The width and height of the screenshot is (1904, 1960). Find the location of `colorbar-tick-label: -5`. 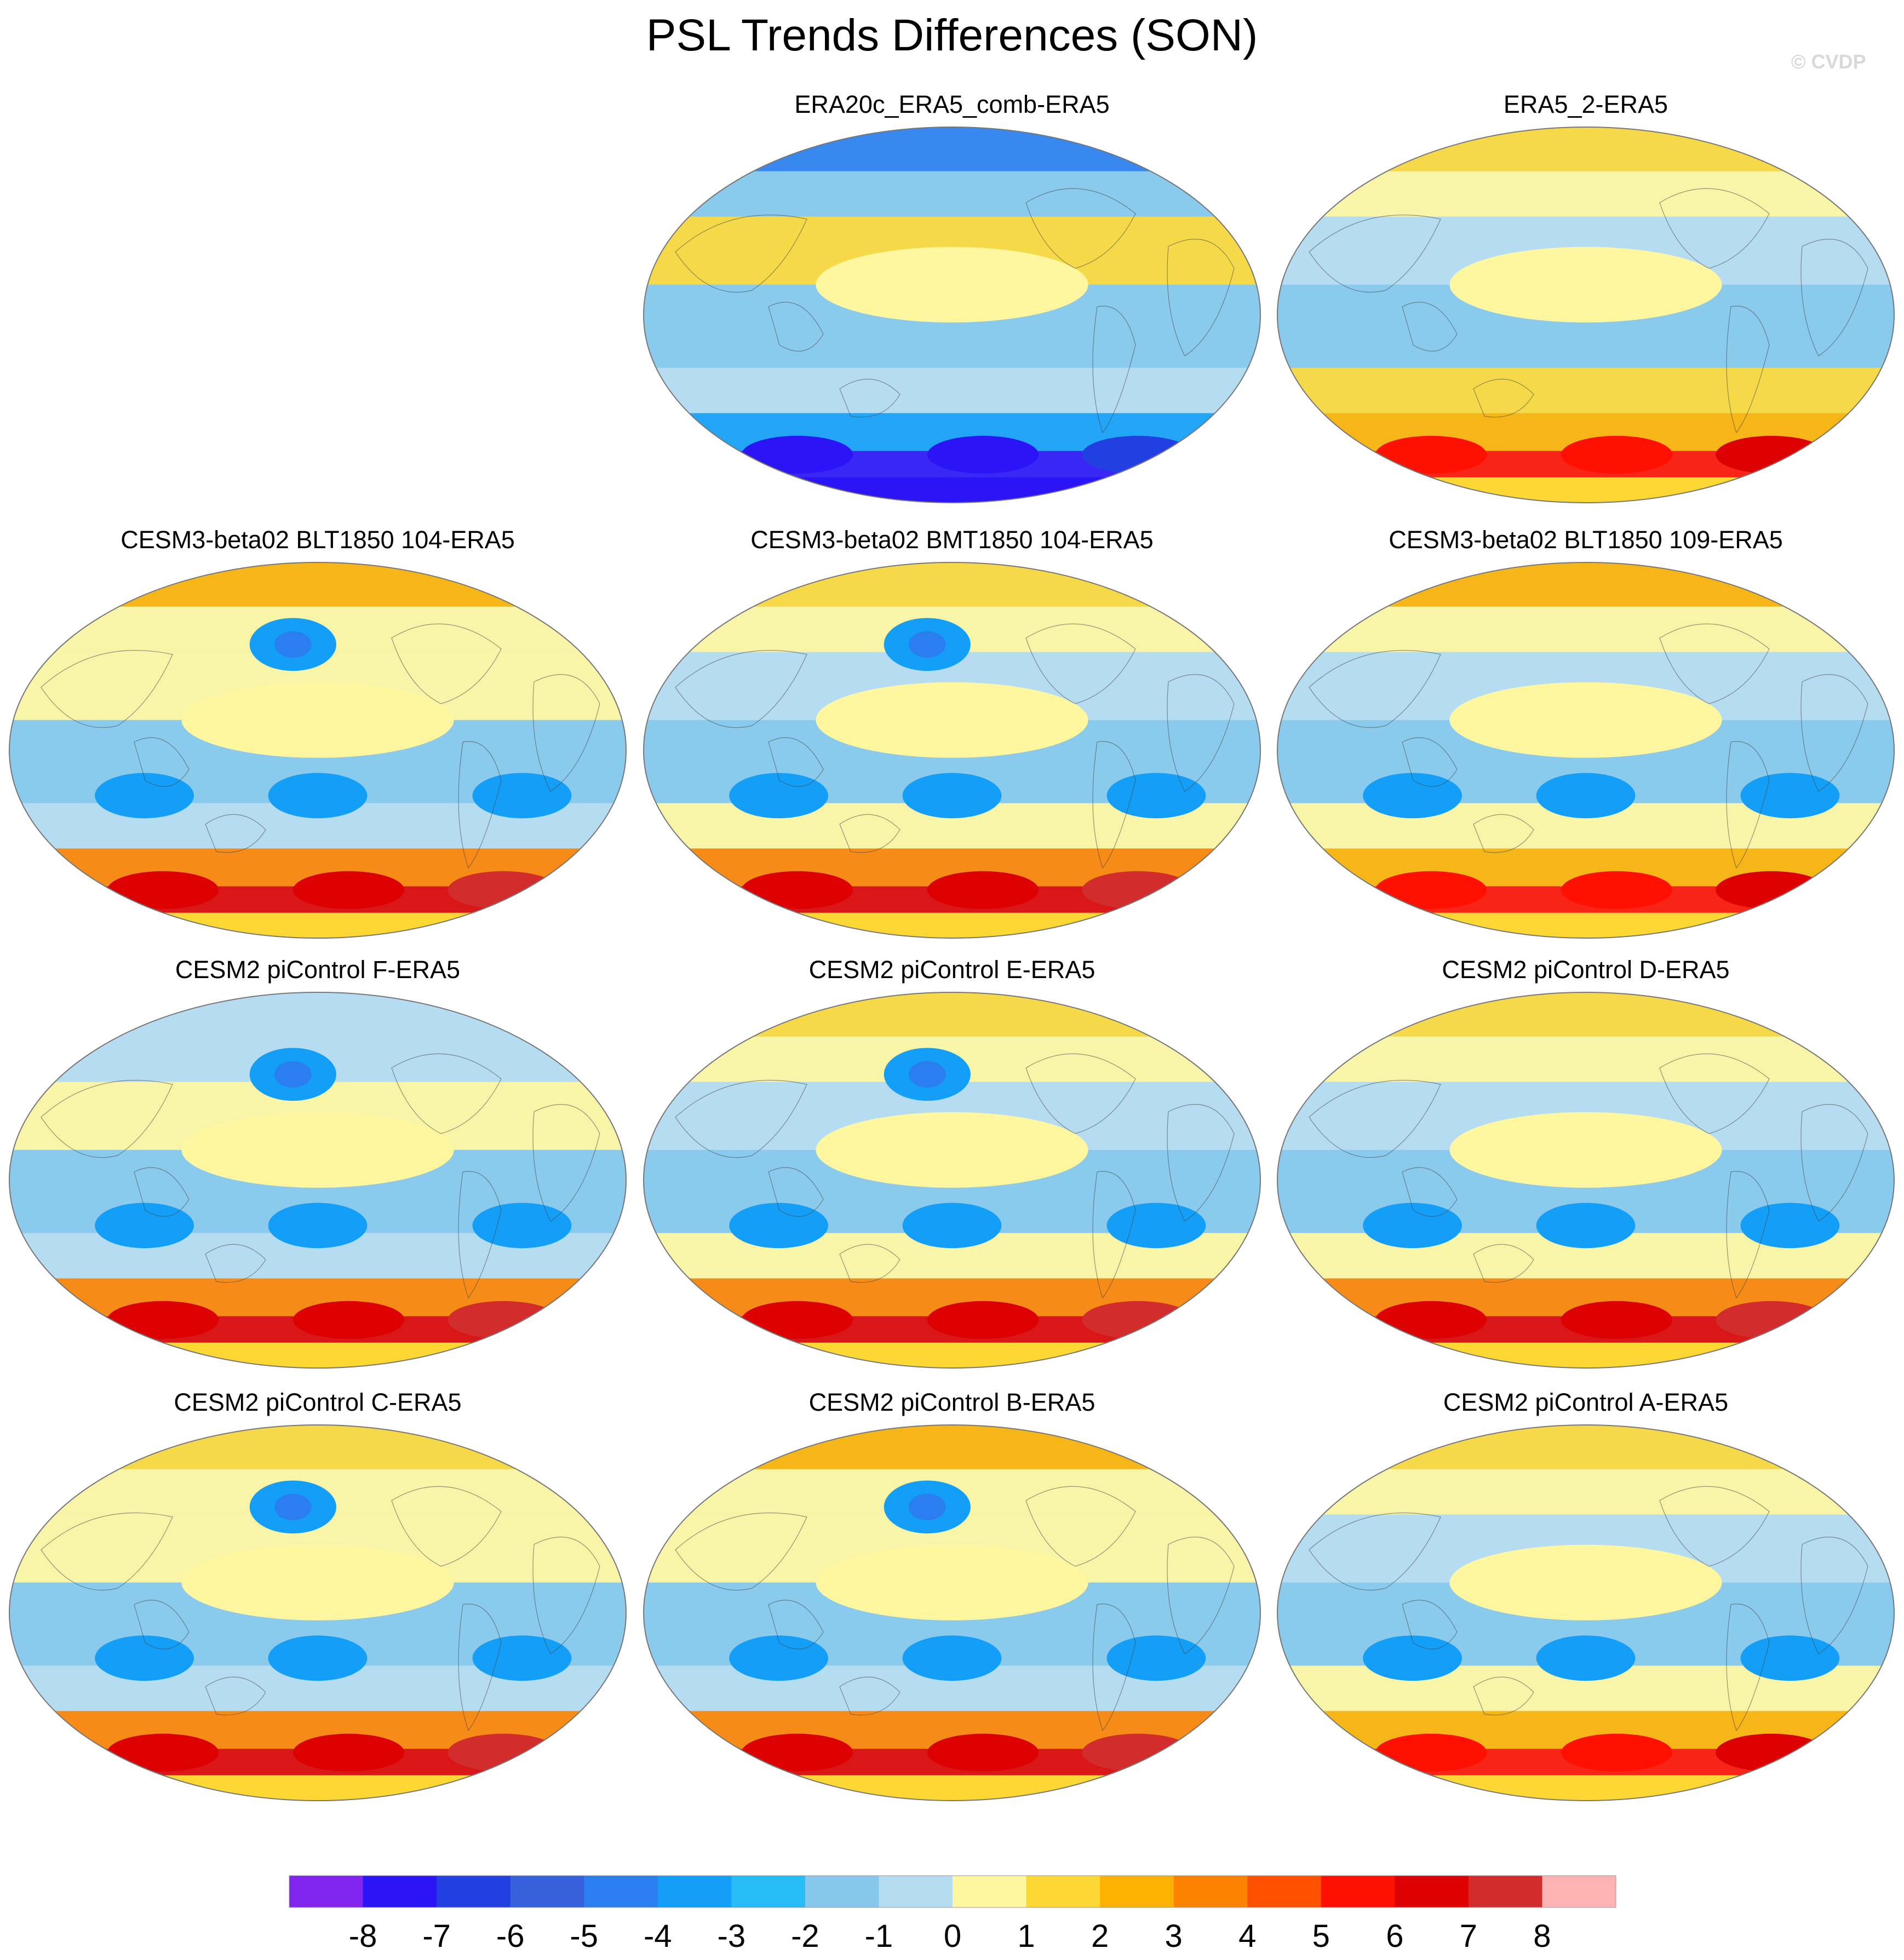

colorbar-tick-label: -5 is located at coordinates (584, 1936).